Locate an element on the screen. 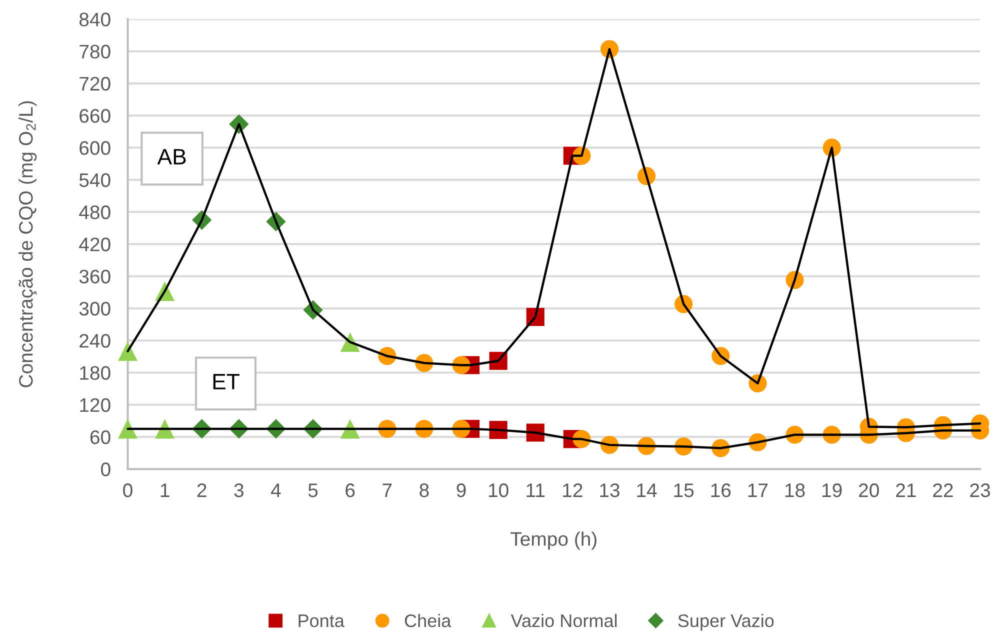  annotation: ET is located at coordinates (226, 382).